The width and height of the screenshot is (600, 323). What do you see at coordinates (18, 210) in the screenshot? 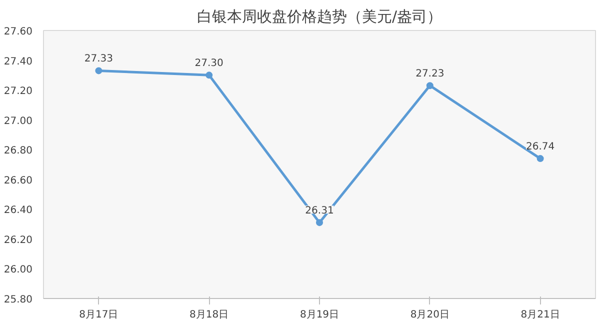
I see `y-tick-label: 26.40` at bounding box center [18, 210].